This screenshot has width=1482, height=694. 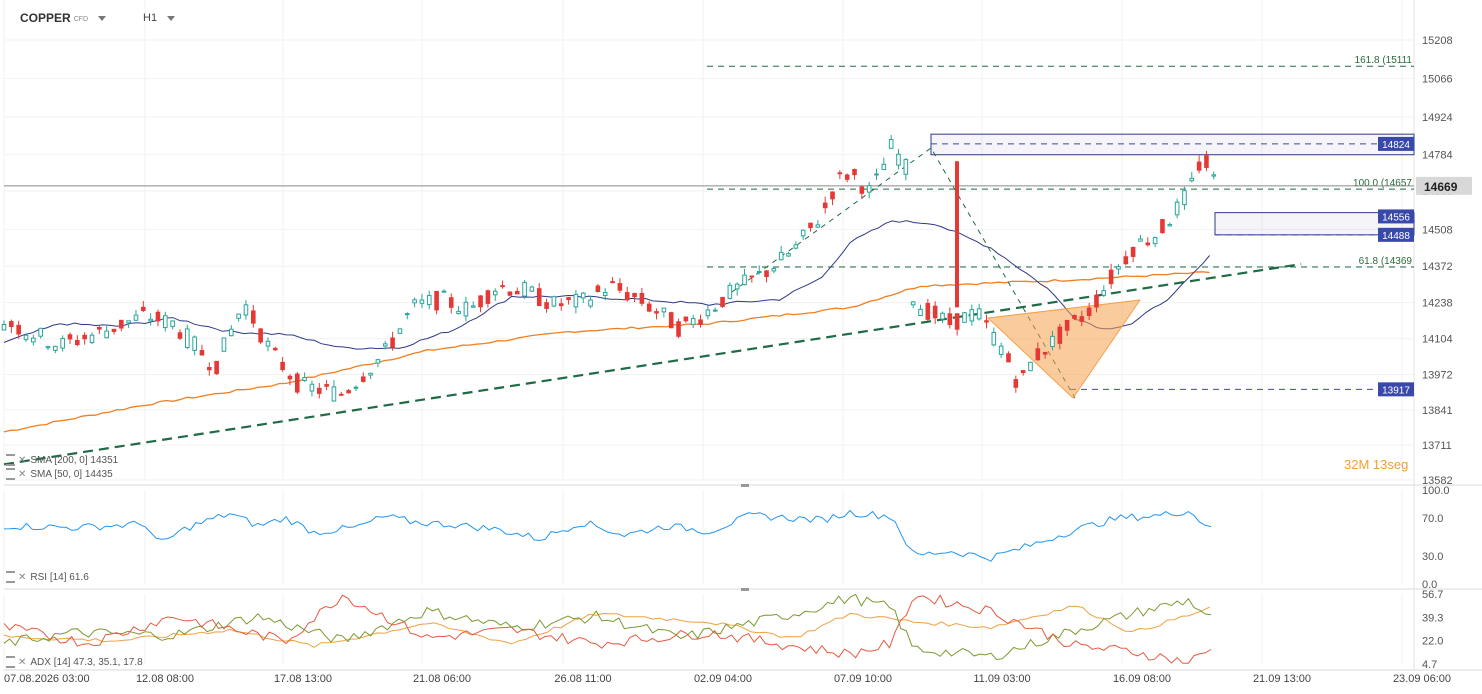 What do you see at coordinates (863, 679) in the screenshot?
I see `time-axis-label: 07.09 10:00` at bounding box center [863, 679].